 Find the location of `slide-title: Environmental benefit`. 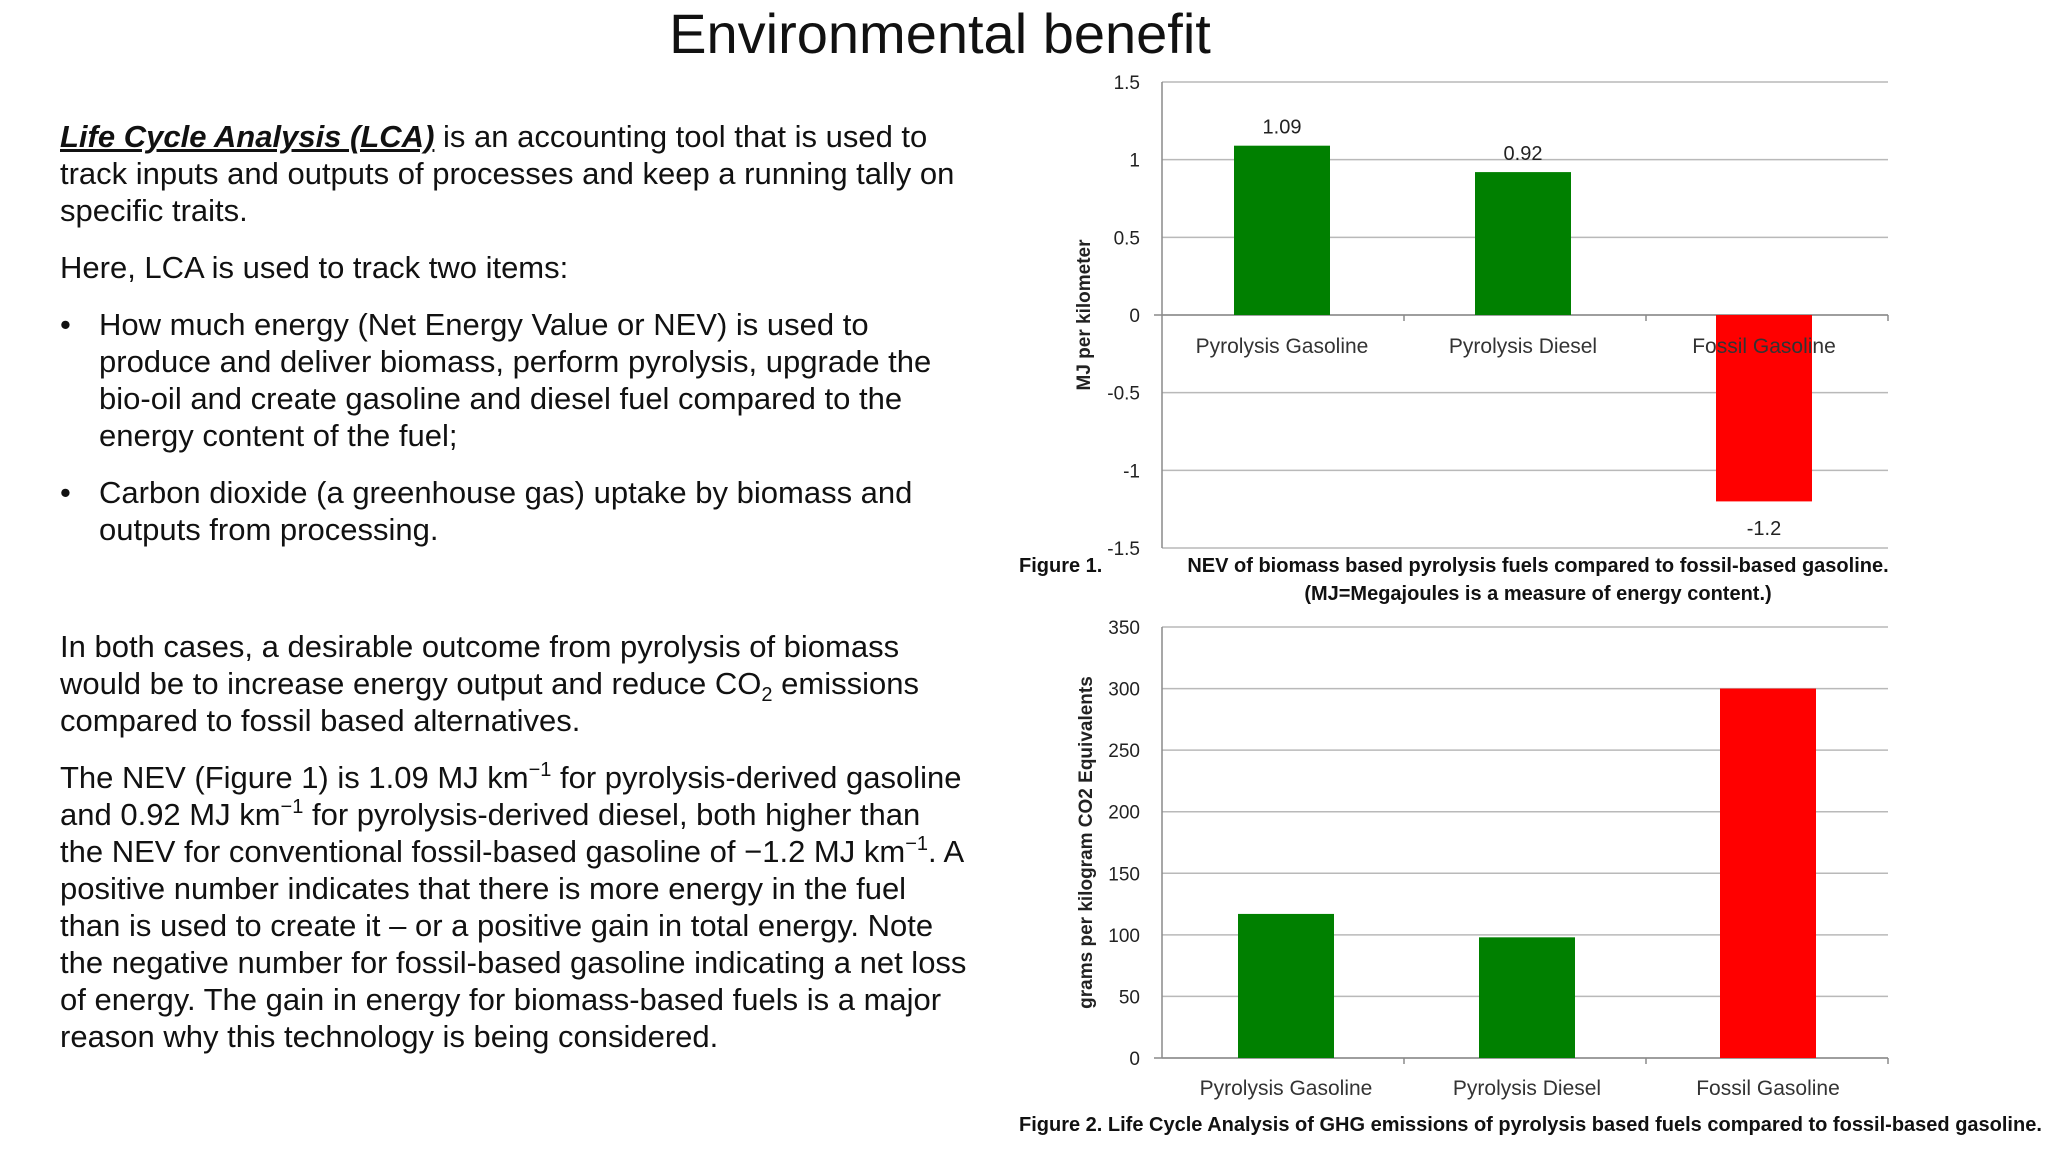

slide-title: Environmental benefit is located at coordinates (940, 33).